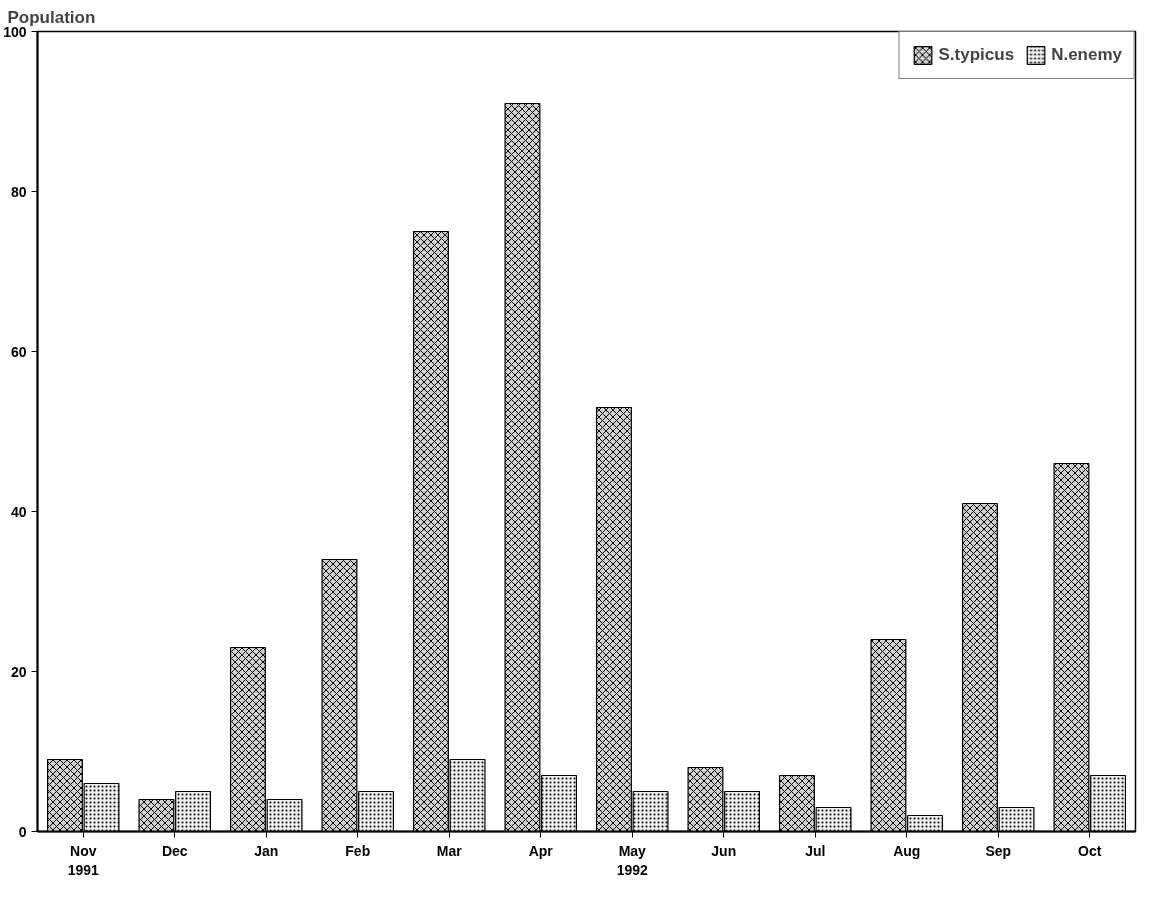 This screenshot has width=1166, height=909. I want to click on x-tick-label: Feb, so click(358, 850).